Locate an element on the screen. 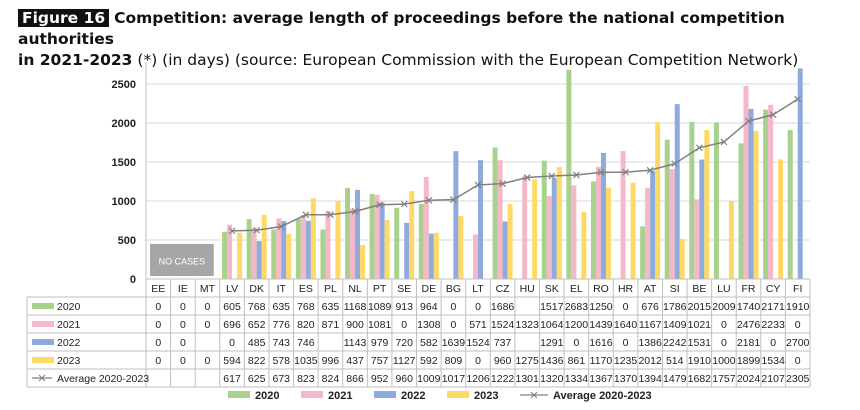  bar-2021-NL is located at coordinates (353, 243).